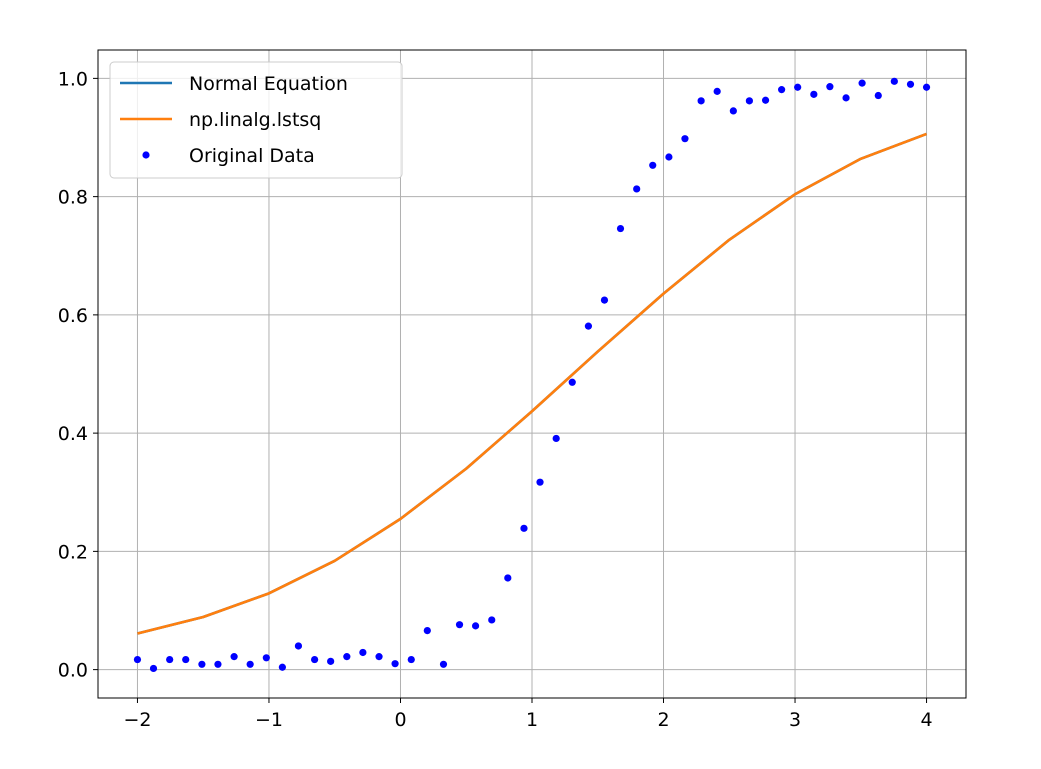  I want to click on legend-label: Normal Equation, so click(268, 84).